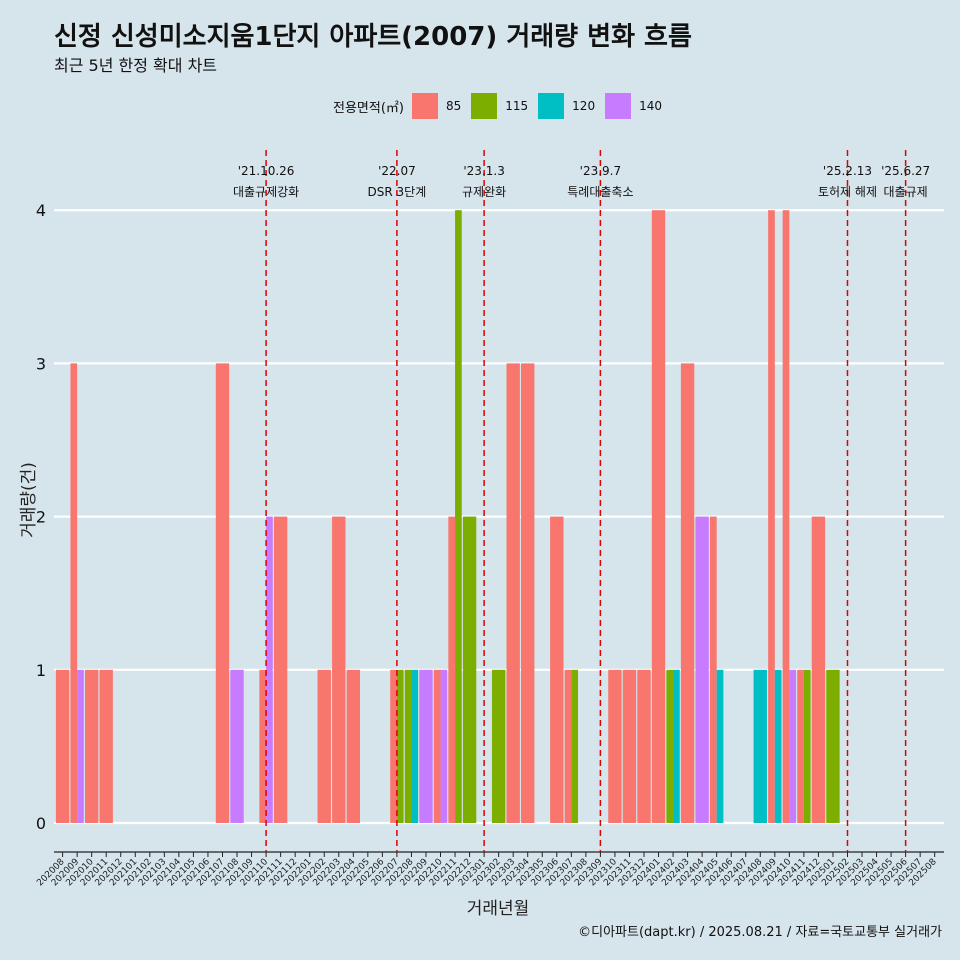  I want to click on chart-title: 신정 신성미소지움1단지 아파트(2007) 거래량 변화 흐름, so click(373, 37).